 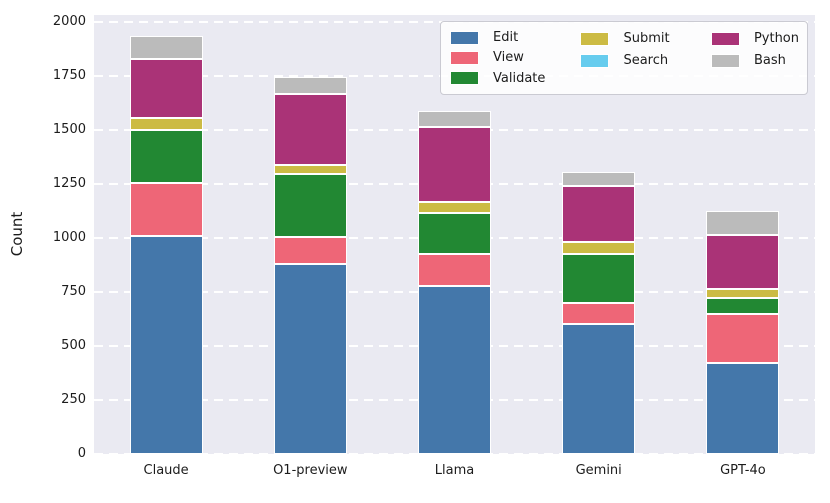 What do you see at coordinates (743, 338) in the screenshot?
I see `bar-segment-view-gpt-4o` at bounding box center [743, 338].